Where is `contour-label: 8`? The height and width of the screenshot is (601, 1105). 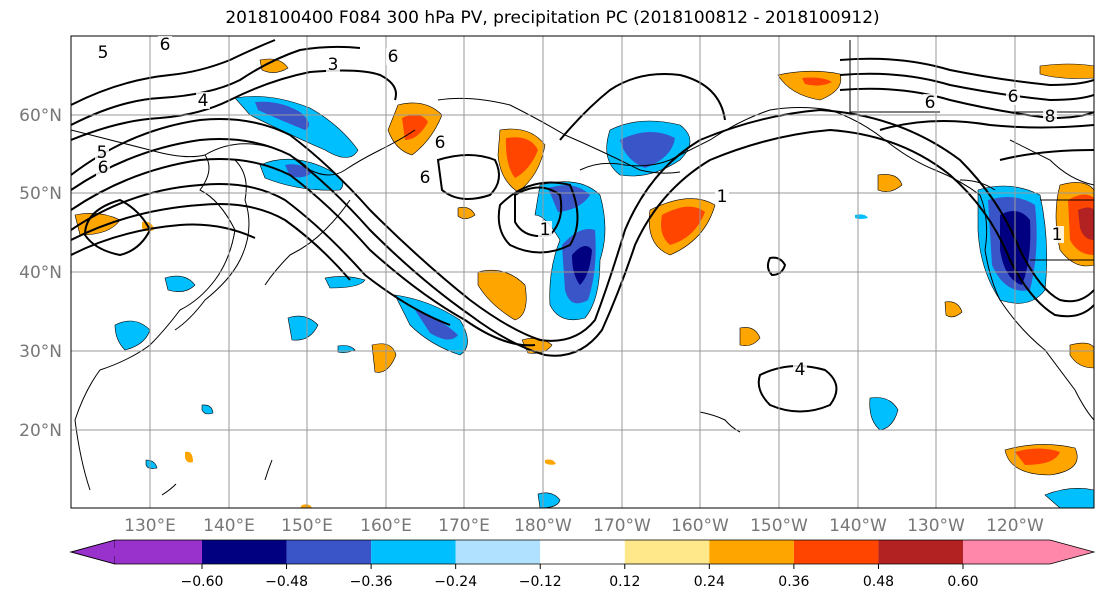 contour-label: 8 is located at coordinates (1050, 117).